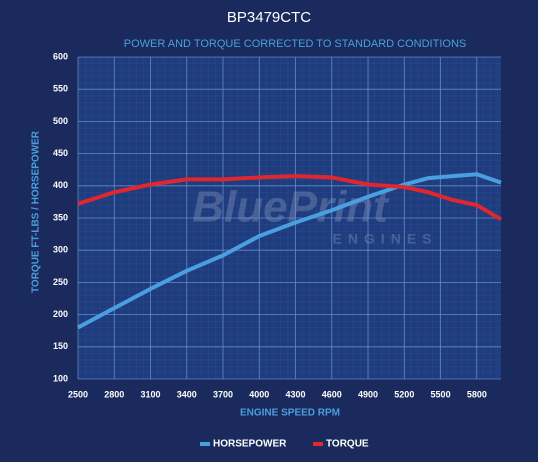 This screenshot has height=462, width=538. I want to click on y-tick-label: 600, so click(60, 56).